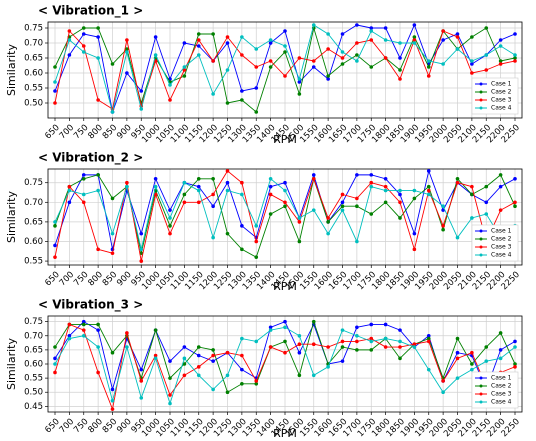  What do you see at coordinates (33, 379) in the screenshot?
I see `y-tick-label: 0.55` at bounding box center [33, 379].